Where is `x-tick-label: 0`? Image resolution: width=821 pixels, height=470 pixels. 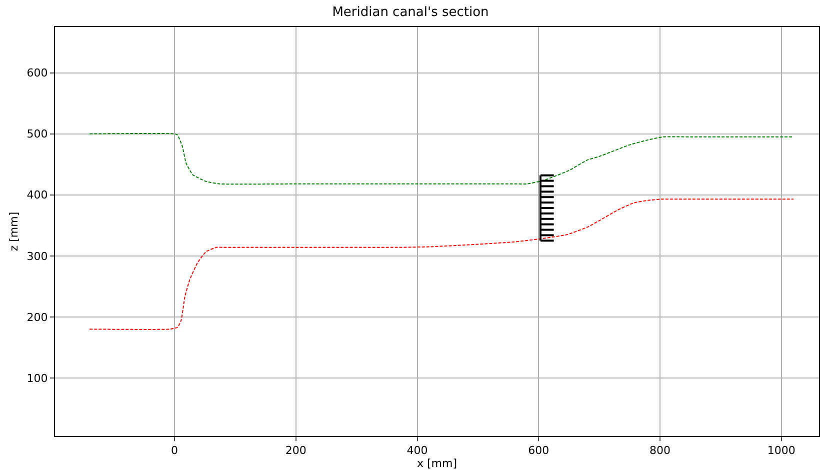 x-tick-label: 0 is located at coordinates (174, 451).